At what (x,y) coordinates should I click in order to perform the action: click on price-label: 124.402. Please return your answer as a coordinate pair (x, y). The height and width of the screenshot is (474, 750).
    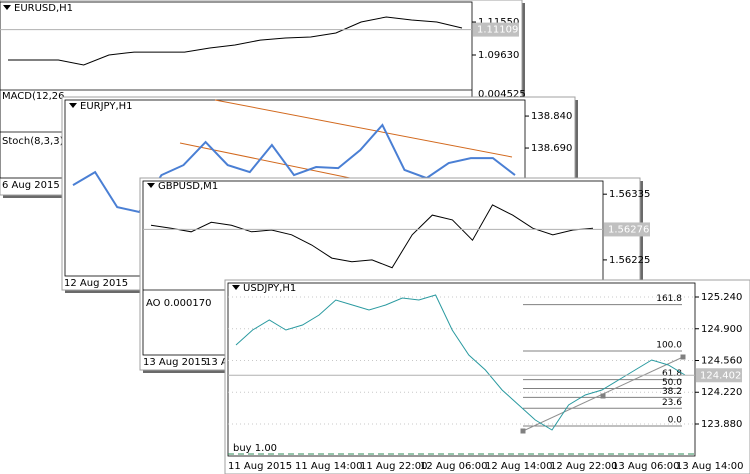
    Looking at the image, I should click on (720, 375).